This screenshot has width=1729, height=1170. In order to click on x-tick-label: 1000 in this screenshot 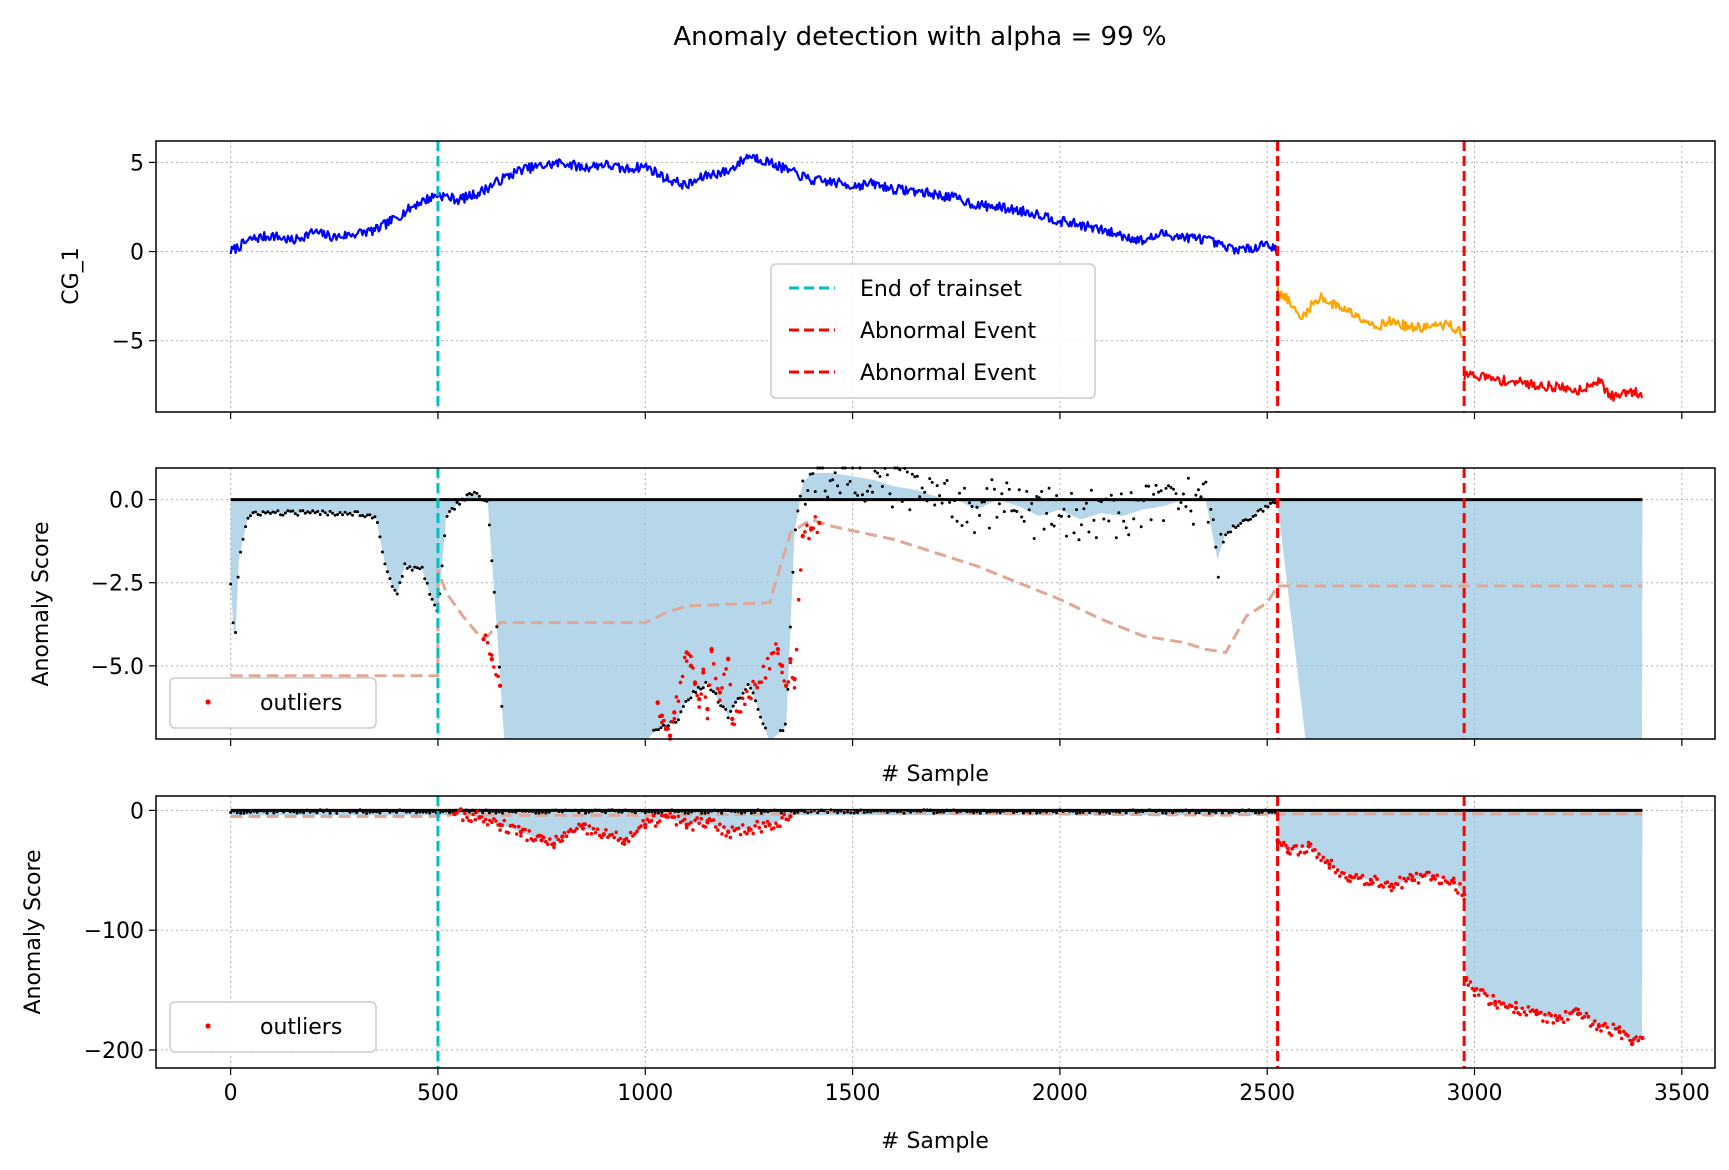, I will do `click(645, 1093)`.